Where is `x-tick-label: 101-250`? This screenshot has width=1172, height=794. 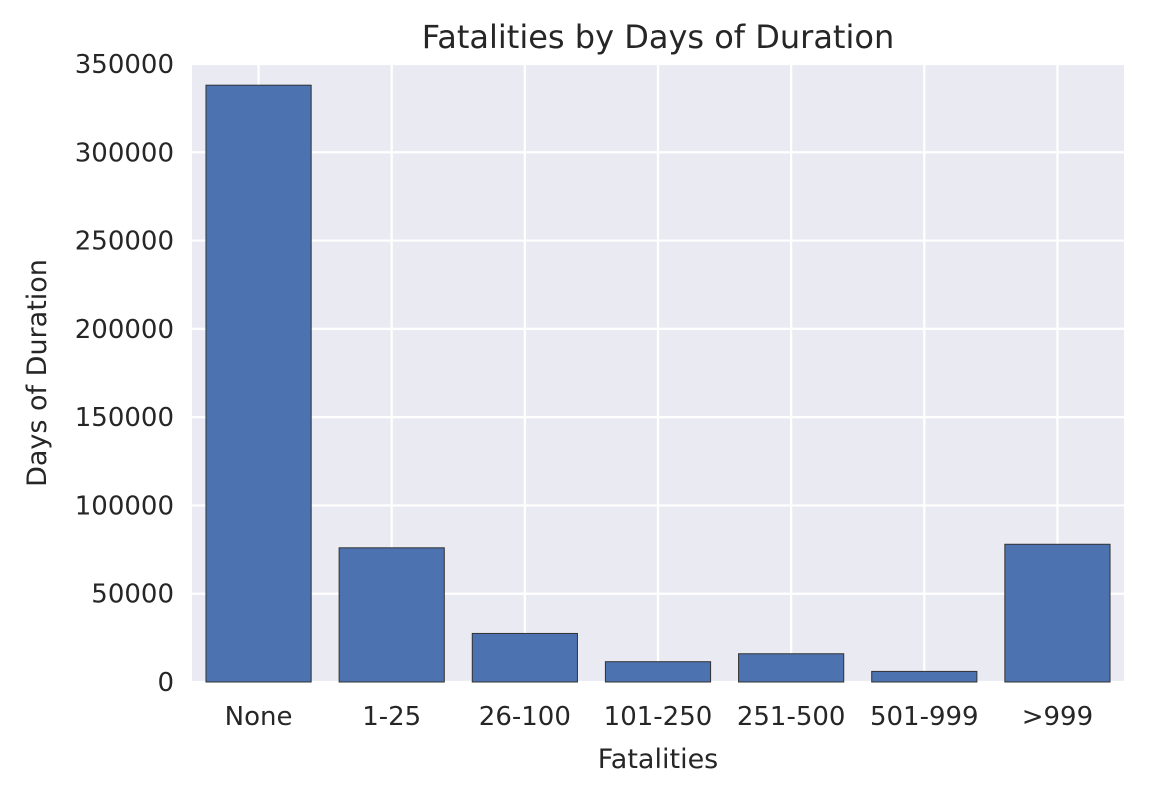
x-tick-label: 101-250 is located at coordinates (658, 717).